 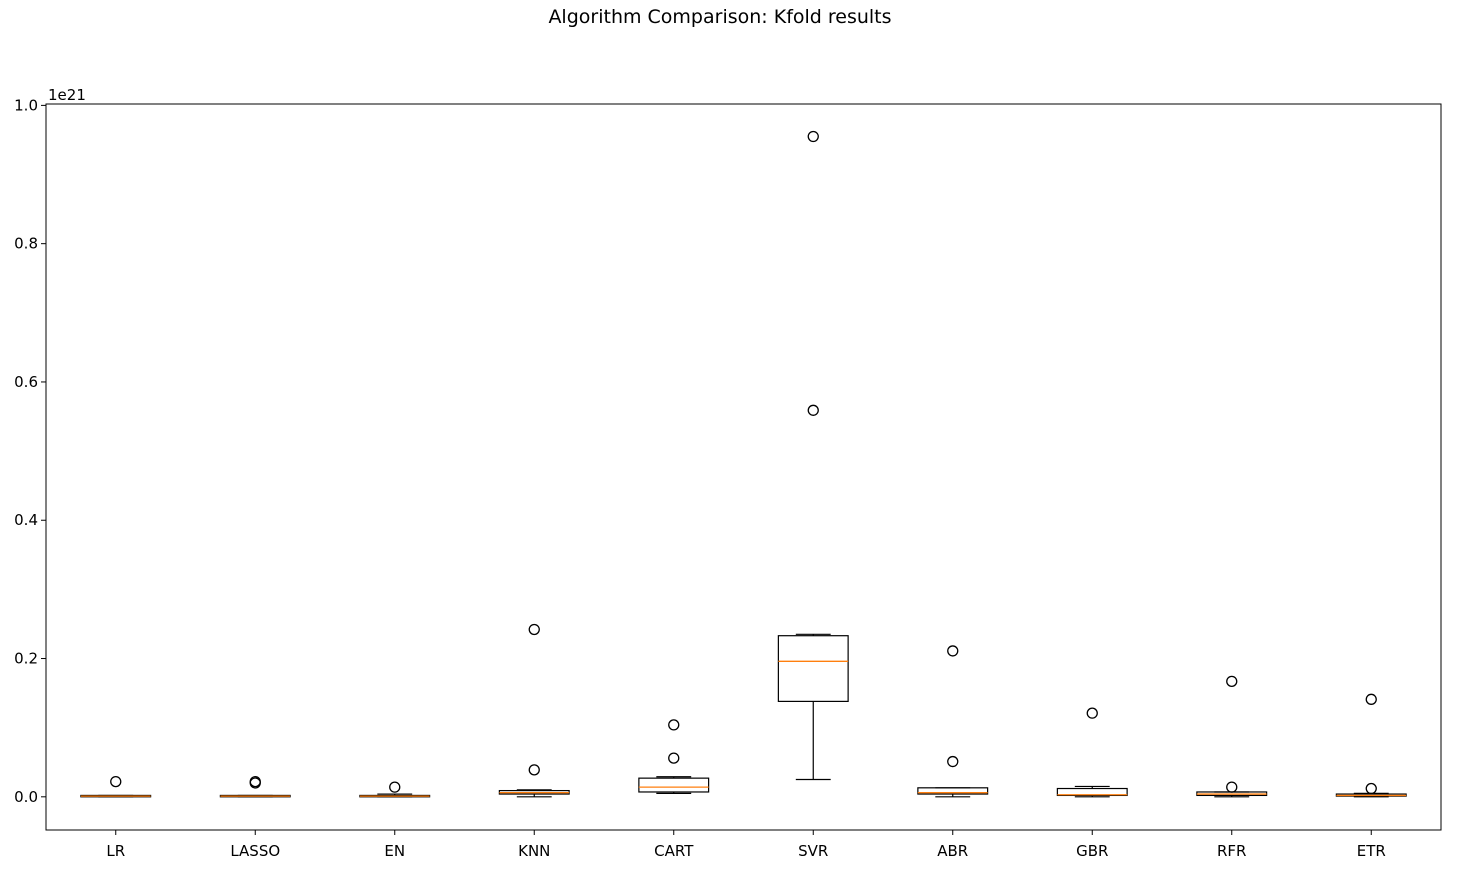 I want to click on x-tick-label: SVR, so click(x=813, y=851).